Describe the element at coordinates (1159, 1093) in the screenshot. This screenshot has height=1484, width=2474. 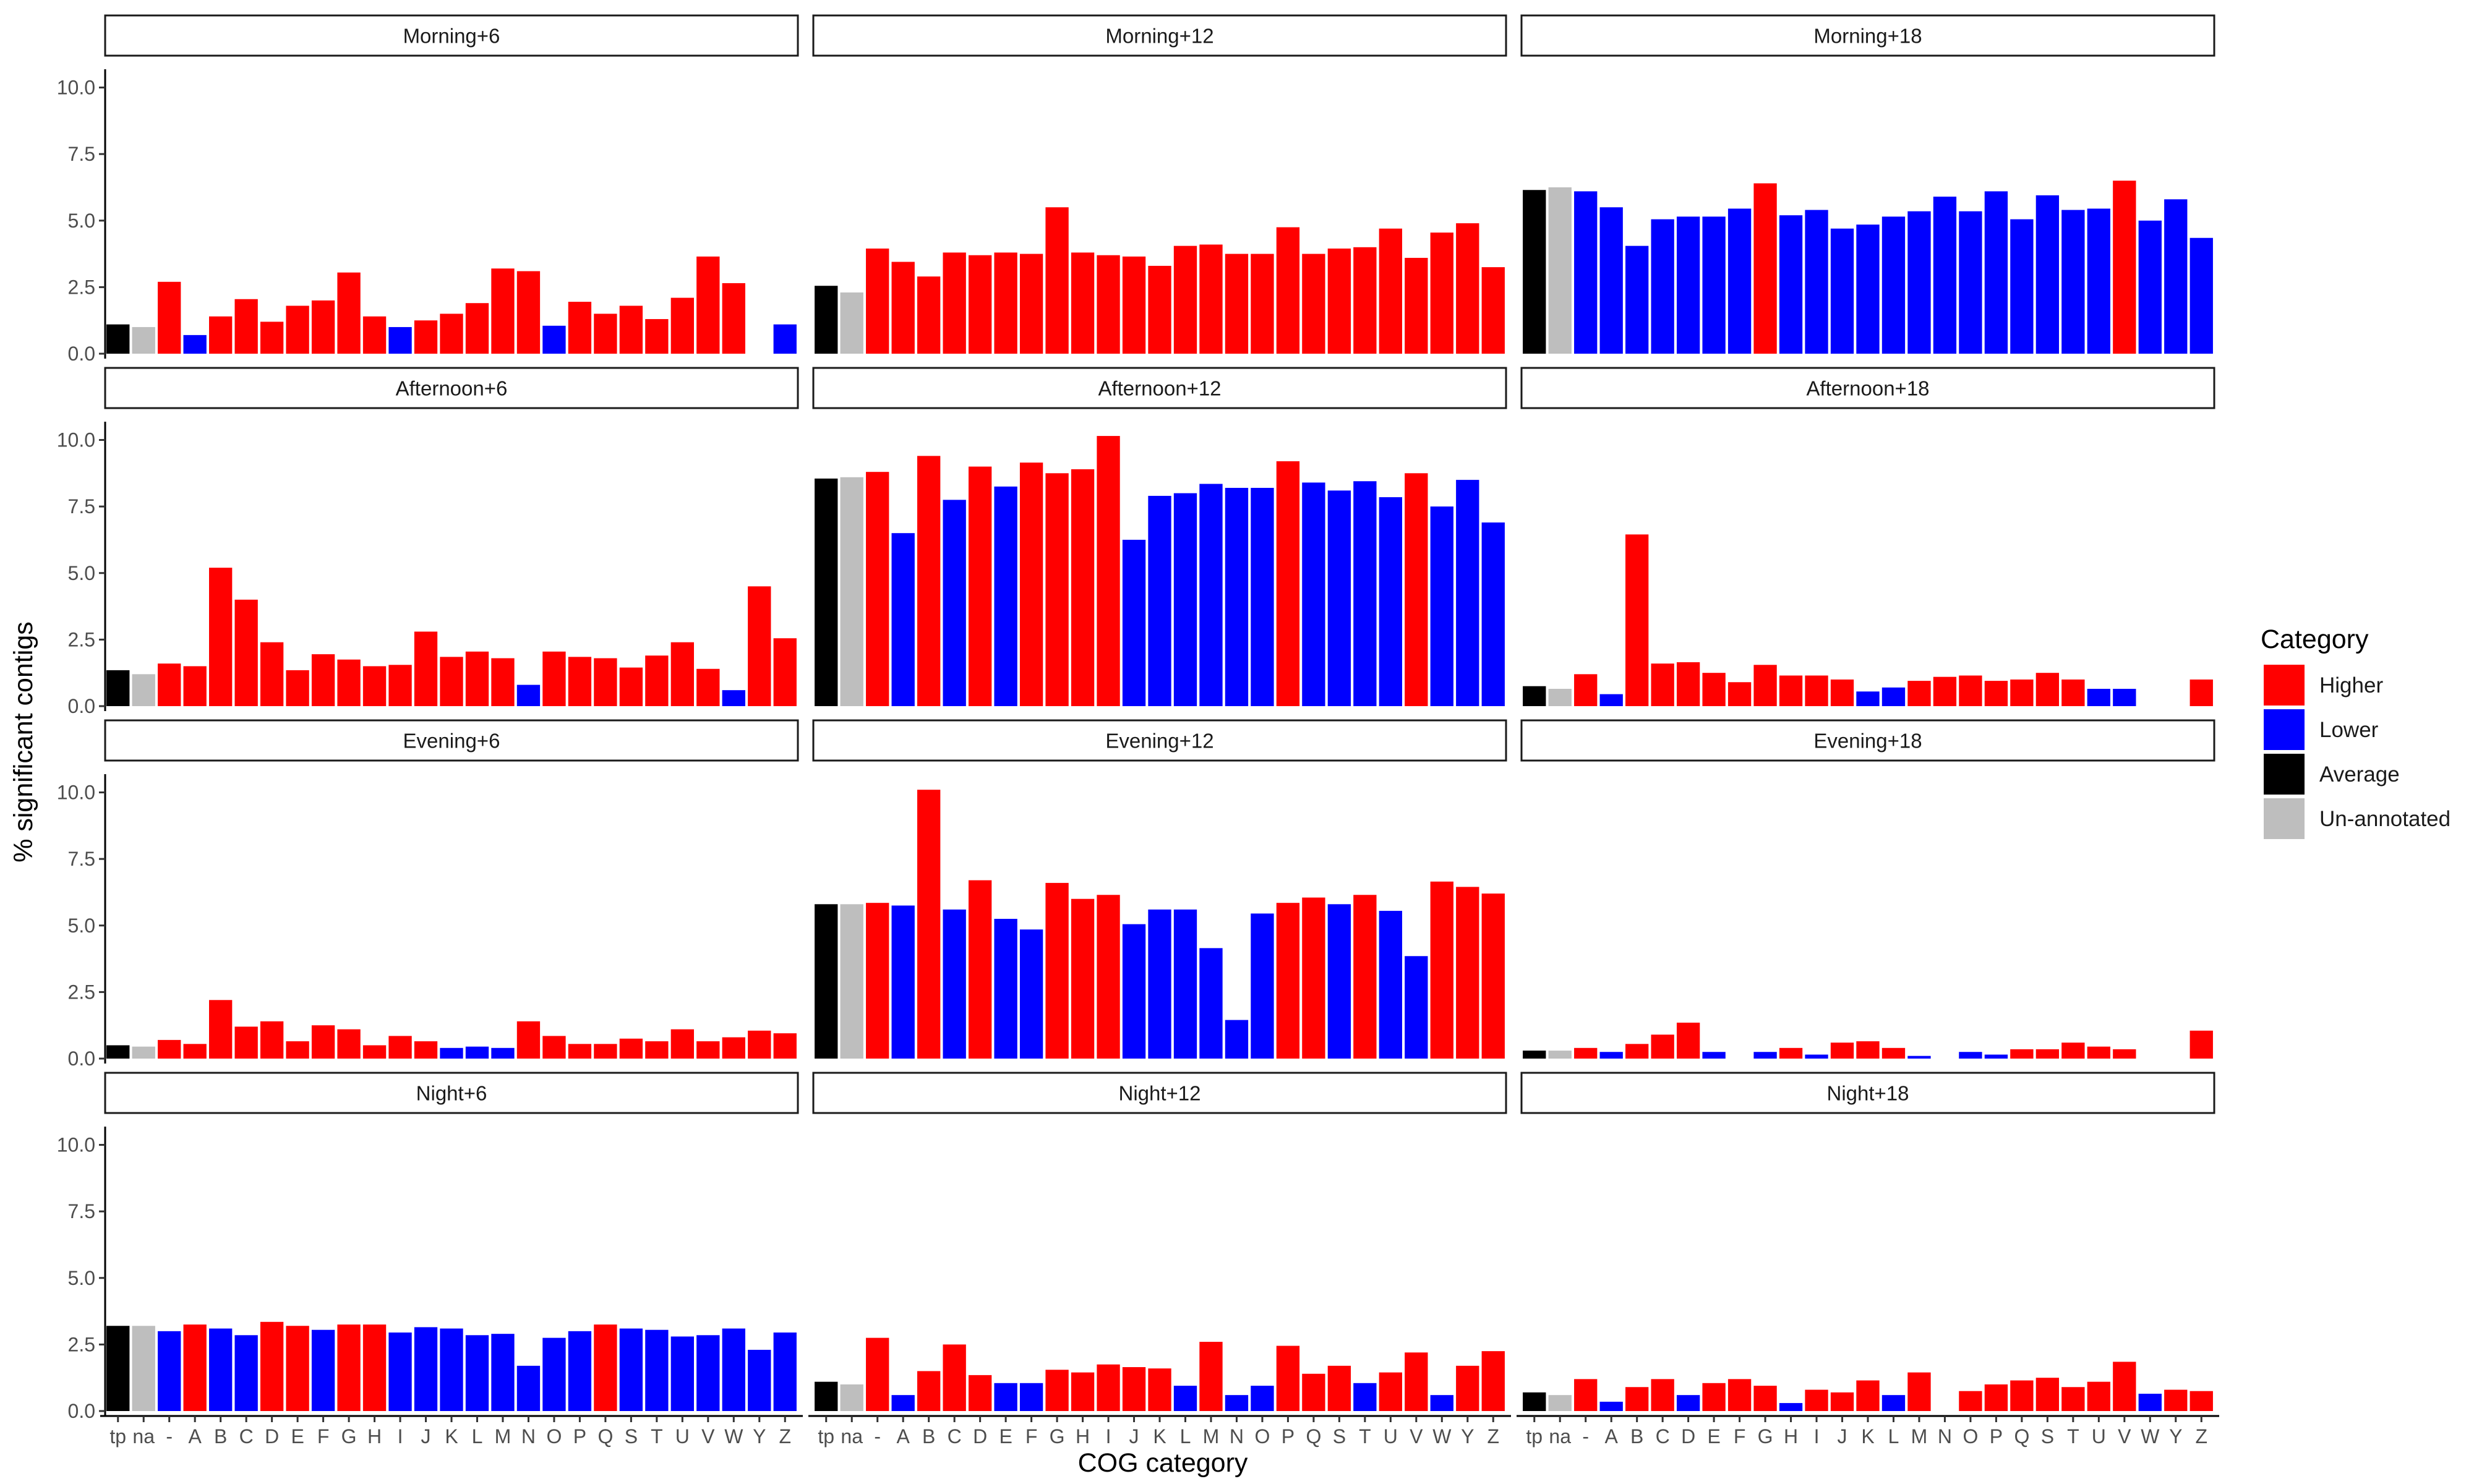
I see `facet-title: Night+12` at that location.